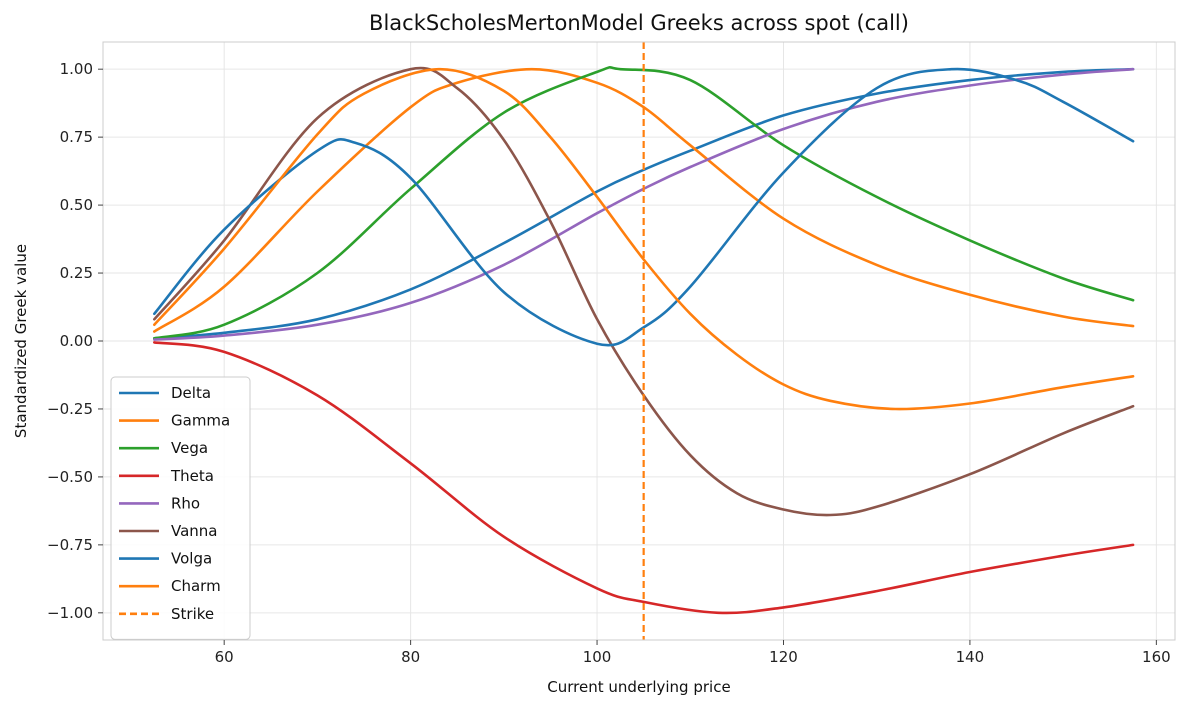 The image size is (1188, 708). I want to click on x-axis-title: Current underlying price, so click(638, 687).